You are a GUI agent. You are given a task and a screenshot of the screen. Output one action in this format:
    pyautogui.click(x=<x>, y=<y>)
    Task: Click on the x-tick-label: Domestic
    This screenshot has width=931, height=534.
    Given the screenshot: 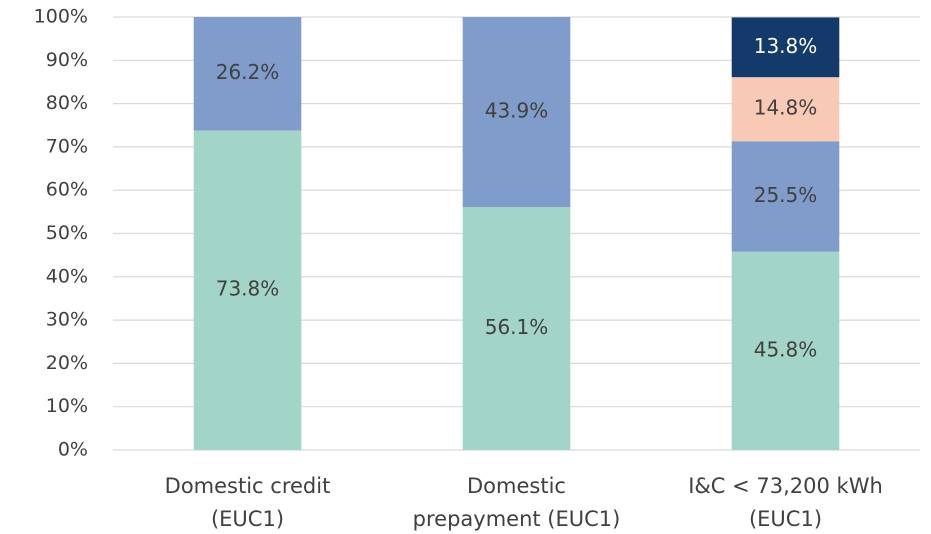 What is the action you would take?
    pyautogui.click(x=516, y=486)
    